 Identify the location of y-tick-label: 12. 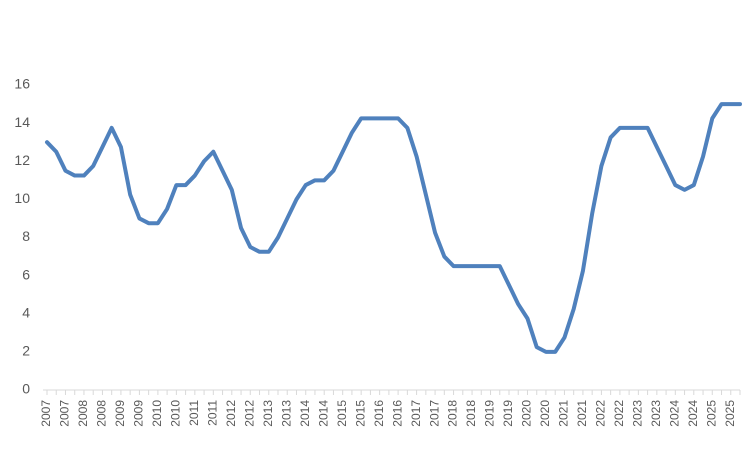
(22, 160).